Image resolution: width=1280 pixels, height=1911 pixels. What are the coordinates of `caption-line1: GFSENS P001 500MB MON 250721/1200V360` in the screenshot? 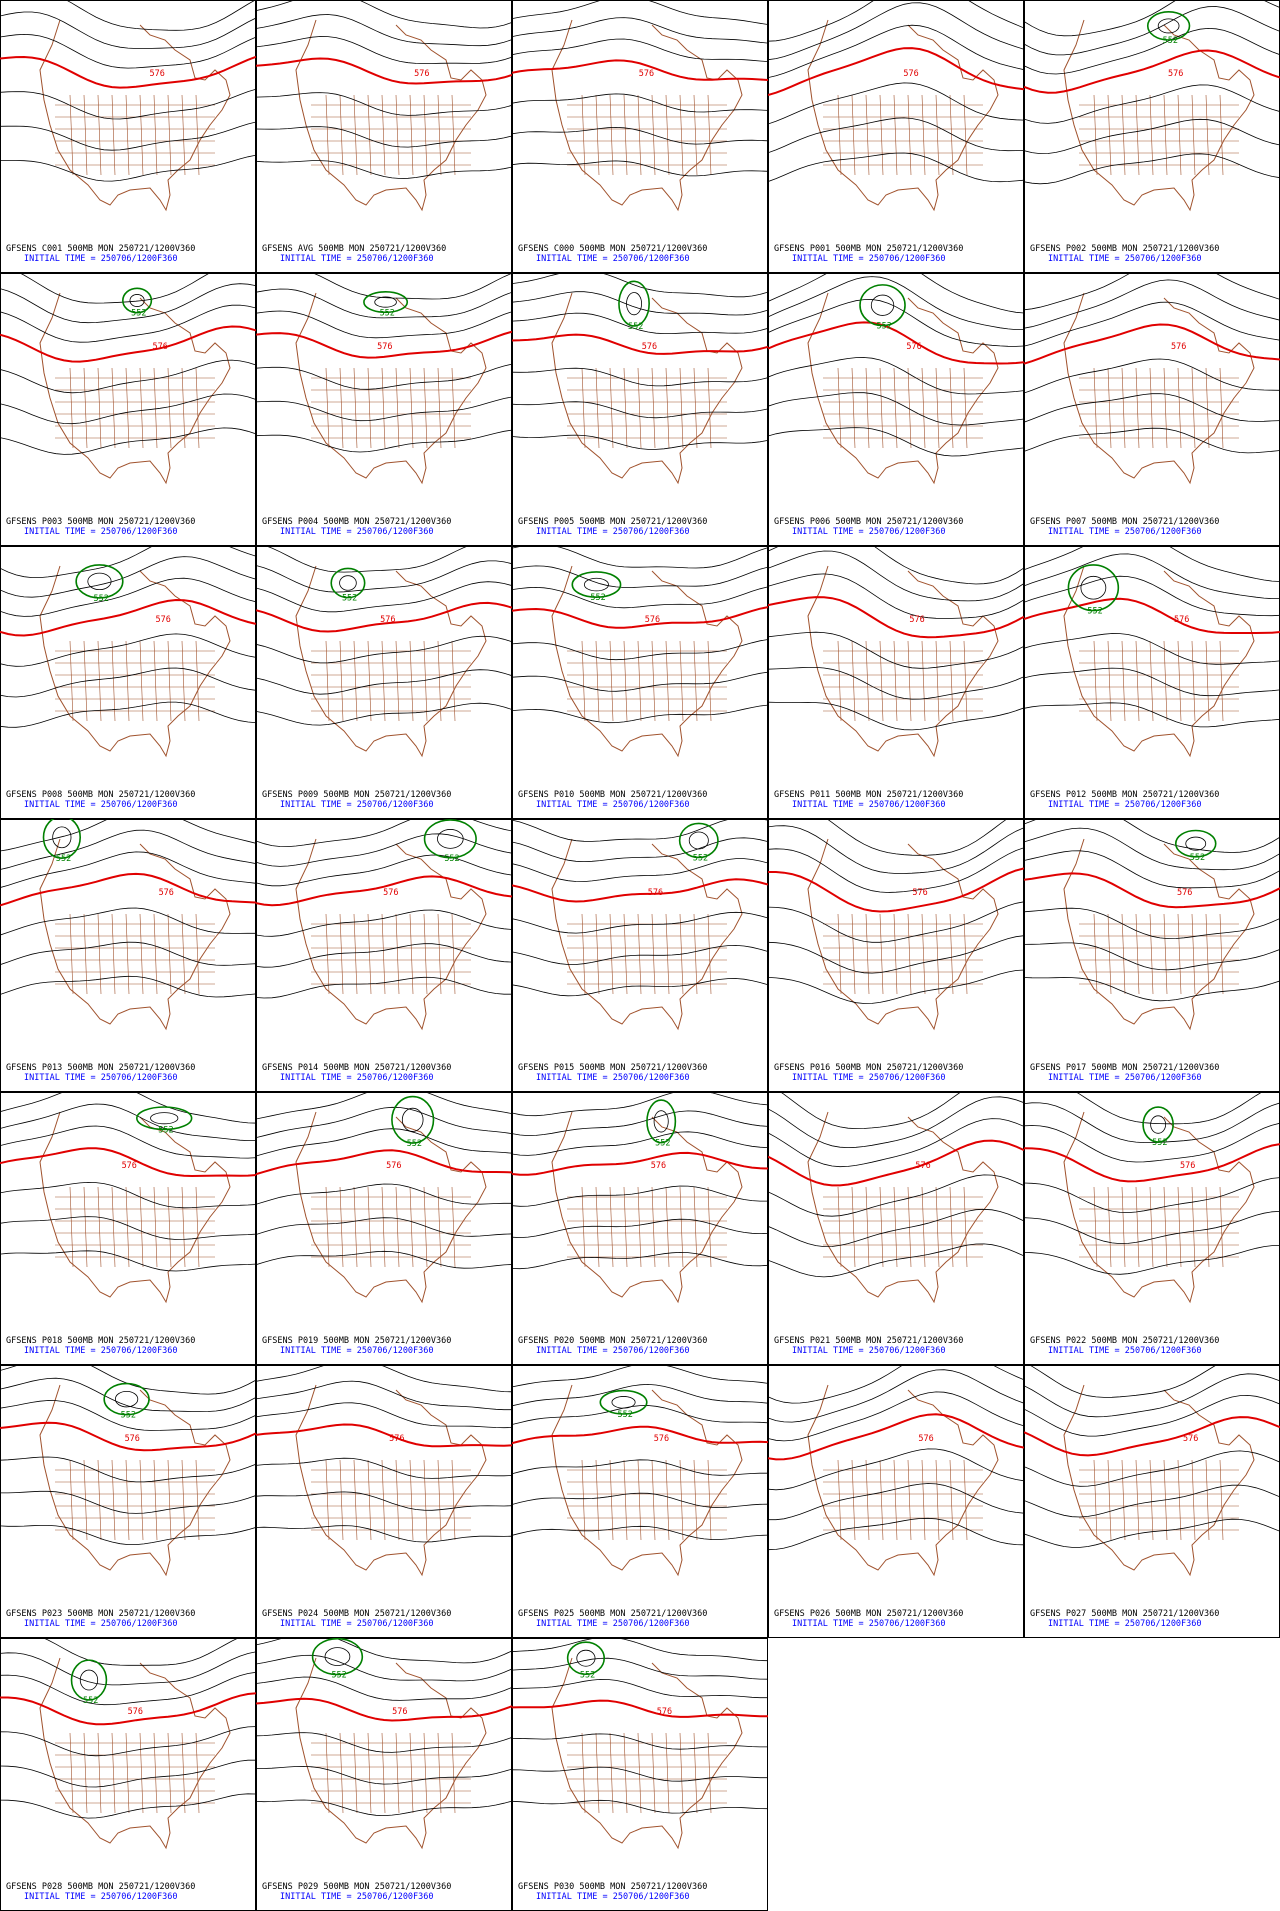 It's located at (868, 249).